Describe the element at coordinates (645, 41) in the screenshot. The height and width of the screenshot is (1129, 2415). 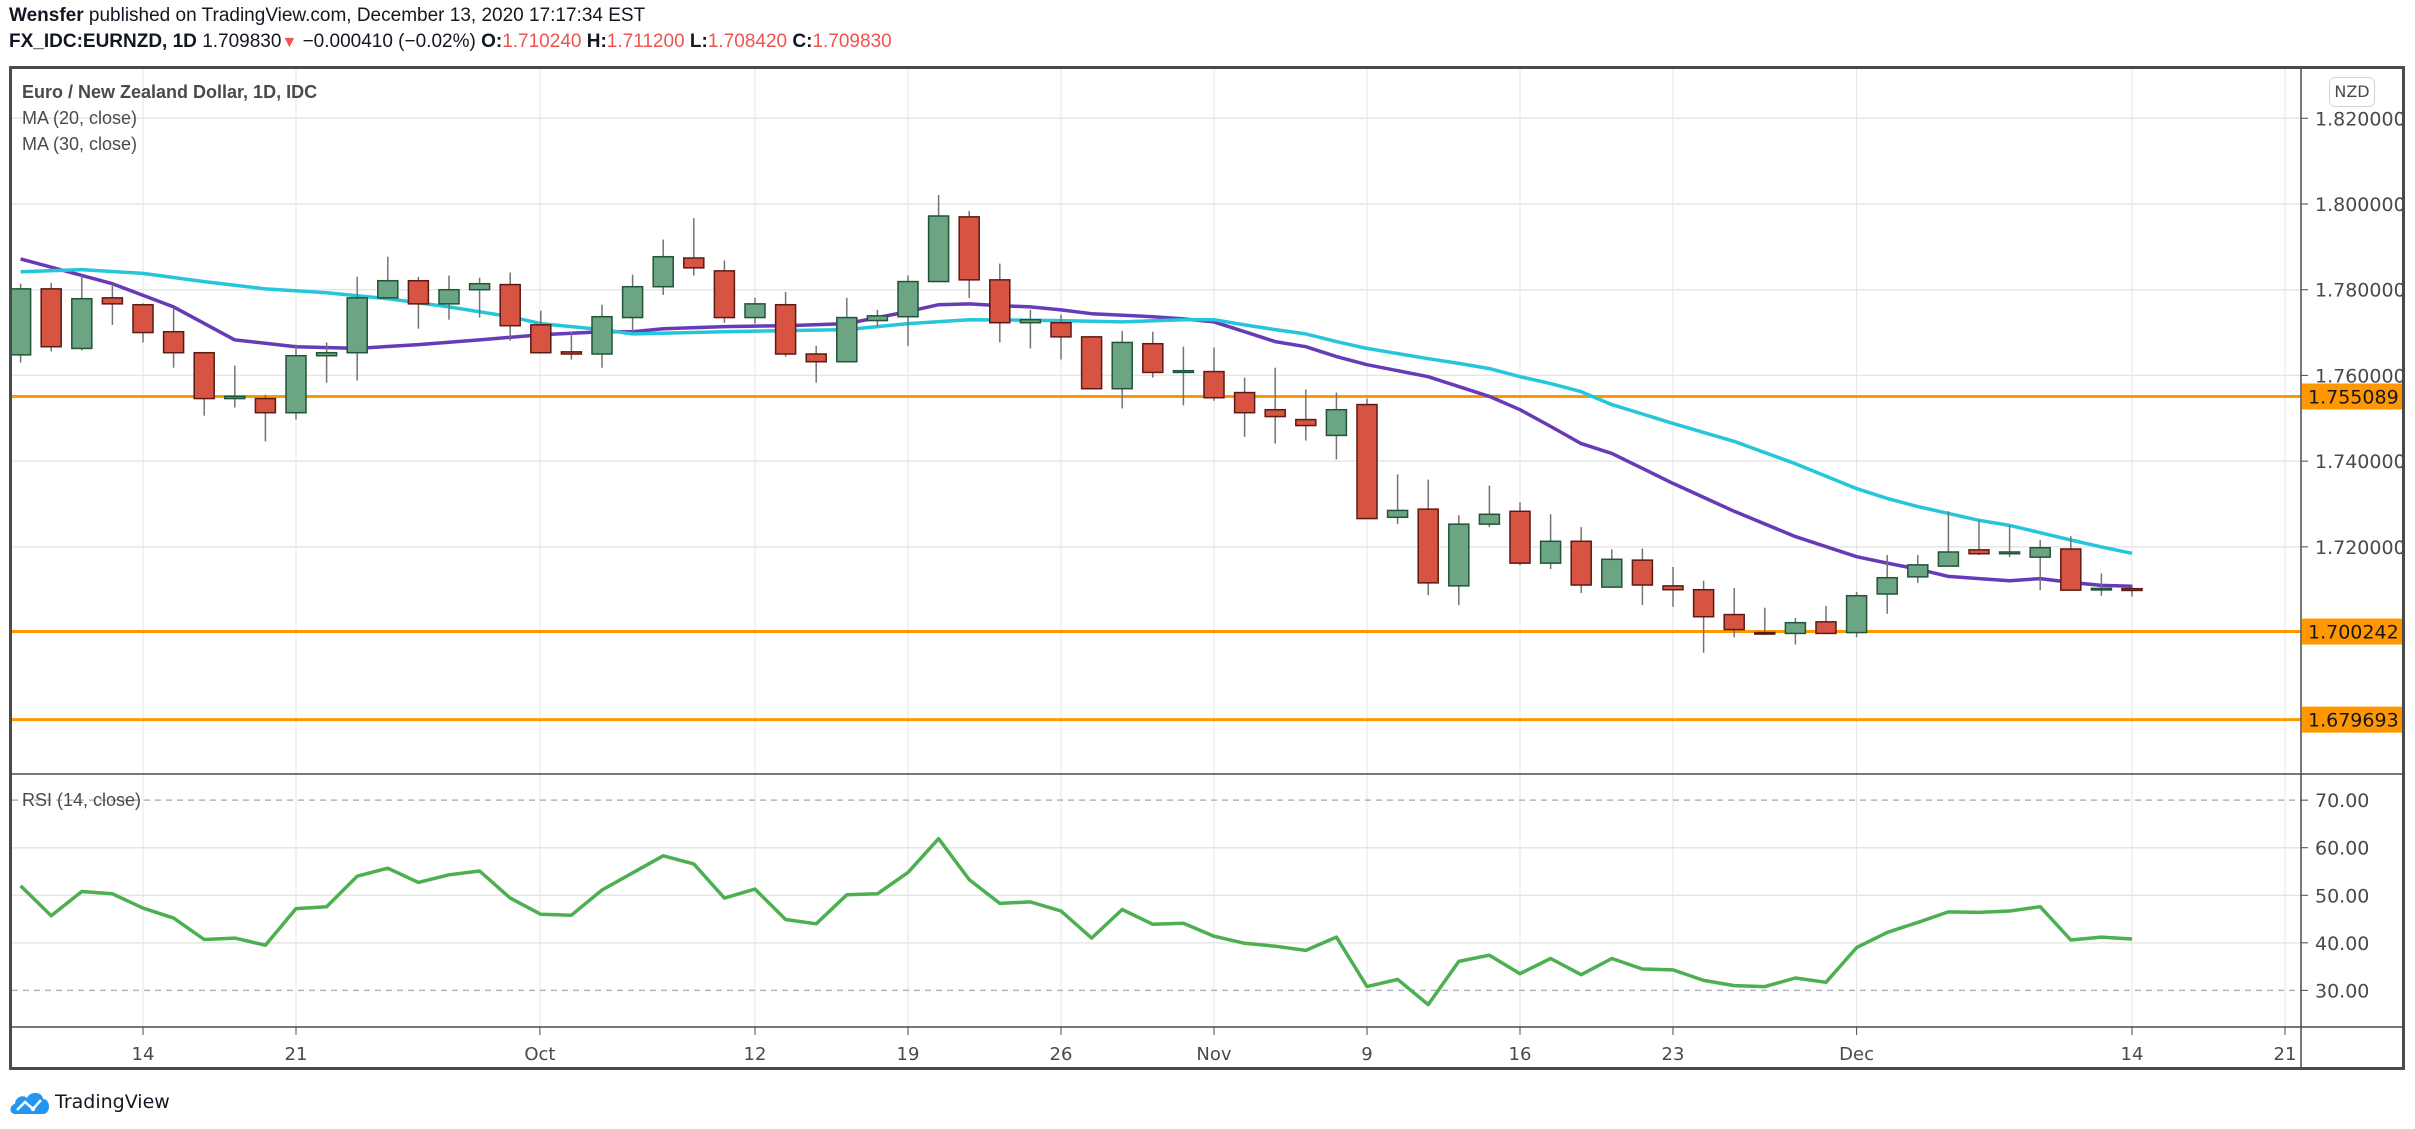
I see `high-value: 1.711200` at that location.